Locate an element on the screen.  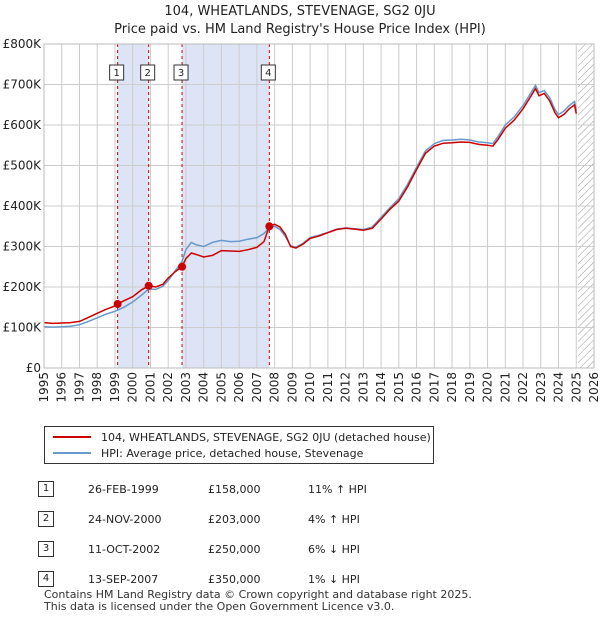
x-tick-label: 2018 is located at coordinates (452, 387).